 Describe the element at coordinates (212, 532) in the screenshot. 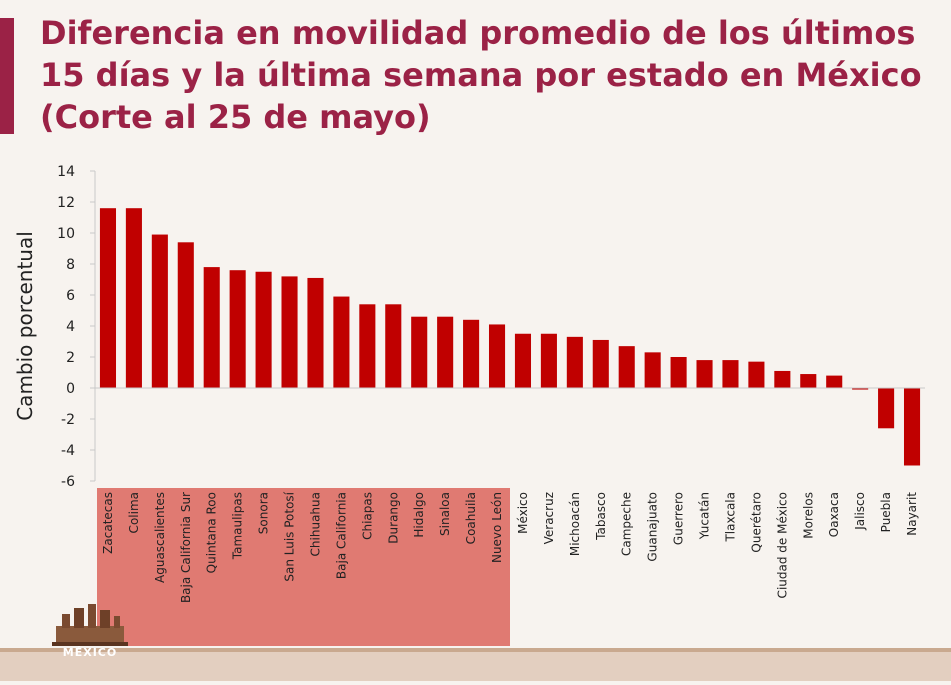

I see `x-tick-label: Quintana Roo` at that location.